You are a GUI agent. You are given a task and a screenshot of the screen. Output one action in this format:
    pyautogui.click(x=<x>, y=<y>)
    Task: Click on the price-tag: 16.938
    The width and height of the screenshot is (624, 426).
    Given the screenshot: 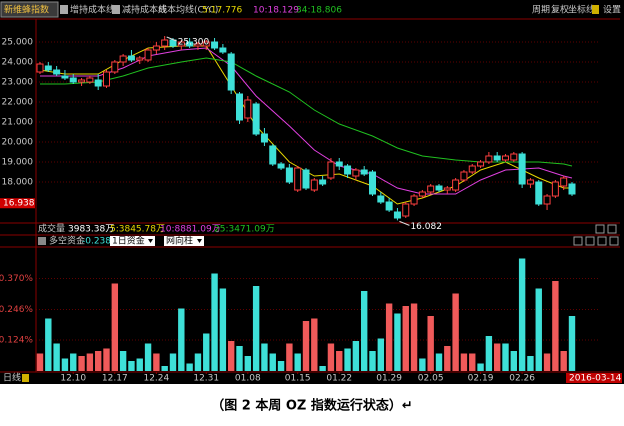 What is the action you would take?
    pyautogui.click(x=19, y=204)
    